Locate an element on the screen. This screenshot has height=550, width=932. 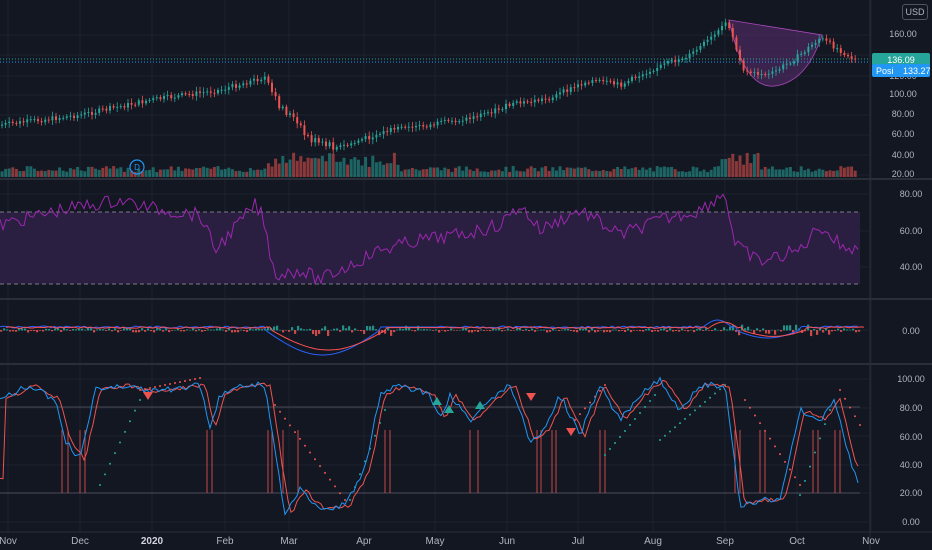
macd-pane is located at coordinates (432, 337).